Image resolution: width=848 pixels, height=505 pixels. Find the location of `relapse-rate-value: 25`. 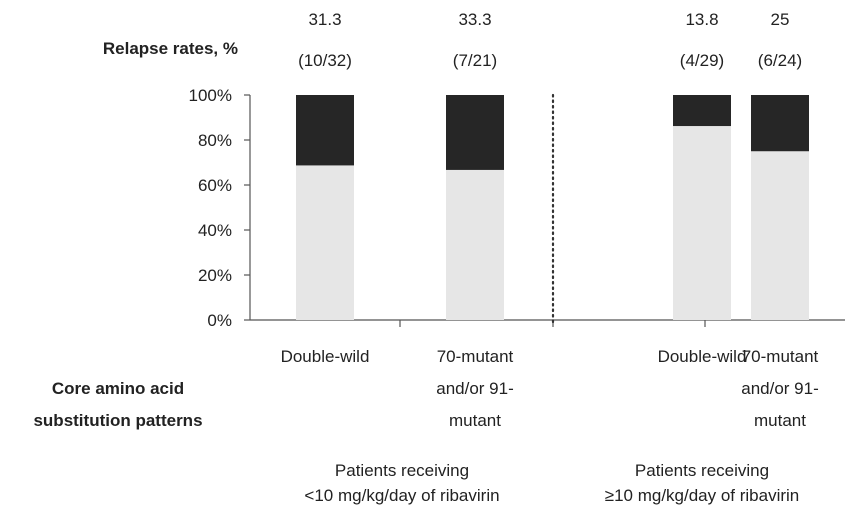

relapse-rate-value: 25 is located at coordinates (780, 19).